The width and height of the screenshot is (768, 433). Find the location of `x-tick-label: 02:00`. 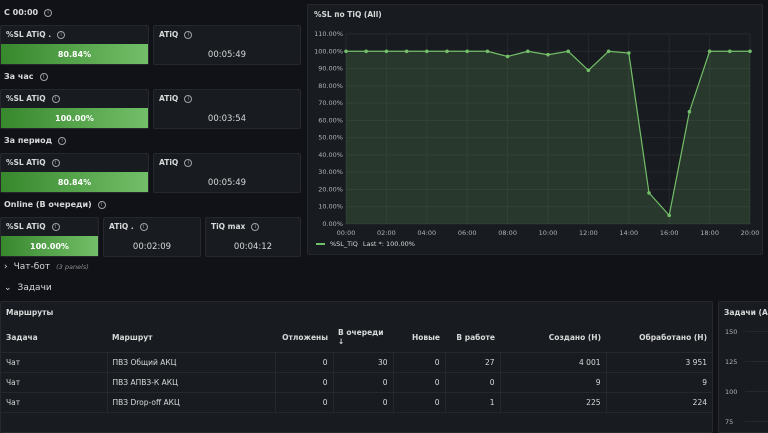

x-tick-label: 02:00 is located at coordinates (386, 233).